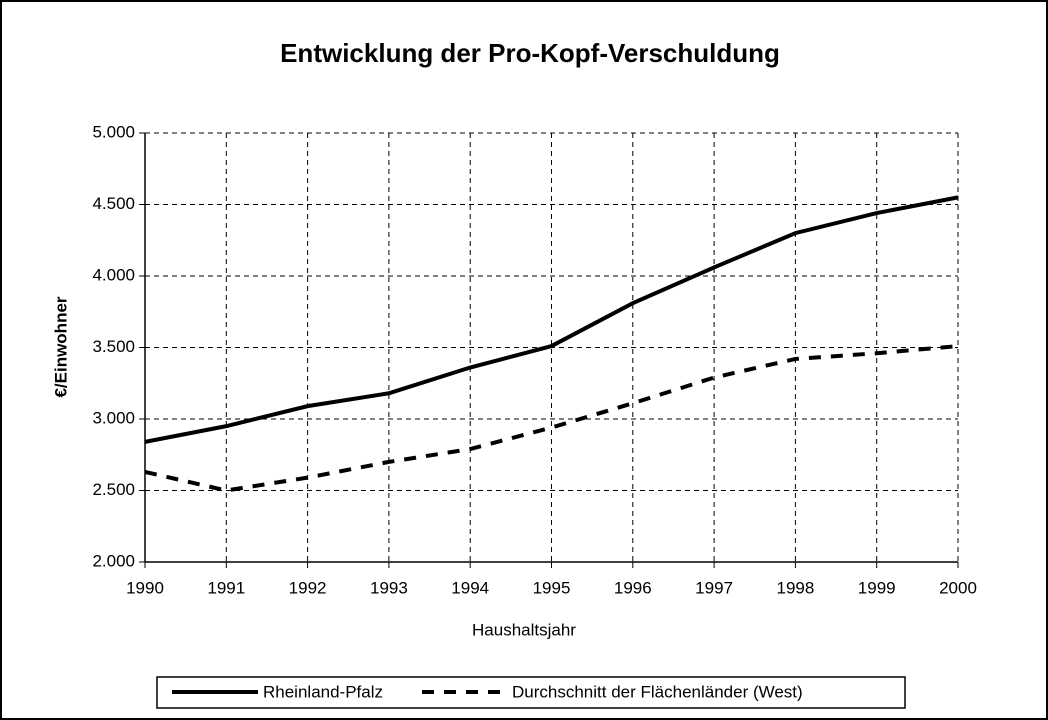  I want to click on y-tick-label: 4.000, so click(113, 274).